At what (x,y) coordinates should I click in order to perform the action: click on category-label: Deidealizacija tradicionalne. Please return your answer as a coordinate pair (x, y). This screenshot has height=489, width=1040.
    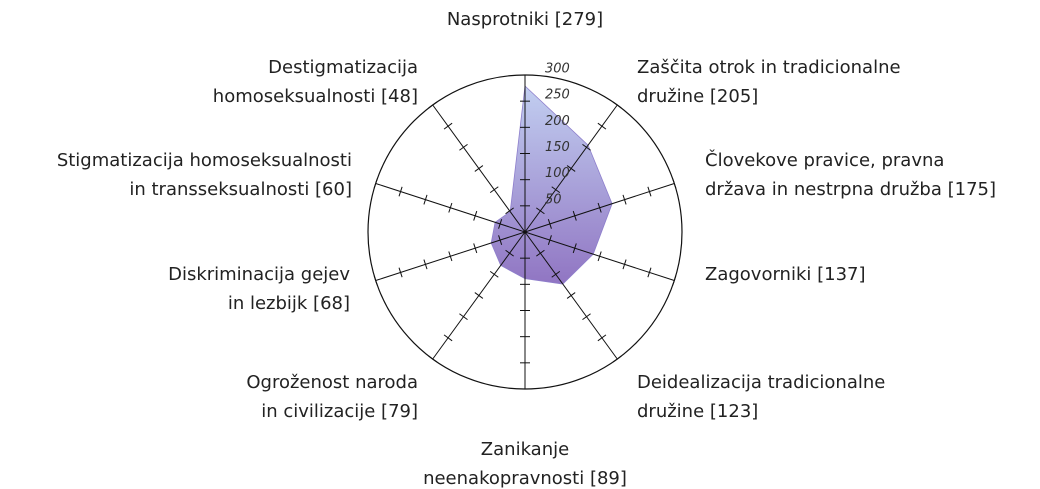
    Looking at the image, I should click on (761, 382).